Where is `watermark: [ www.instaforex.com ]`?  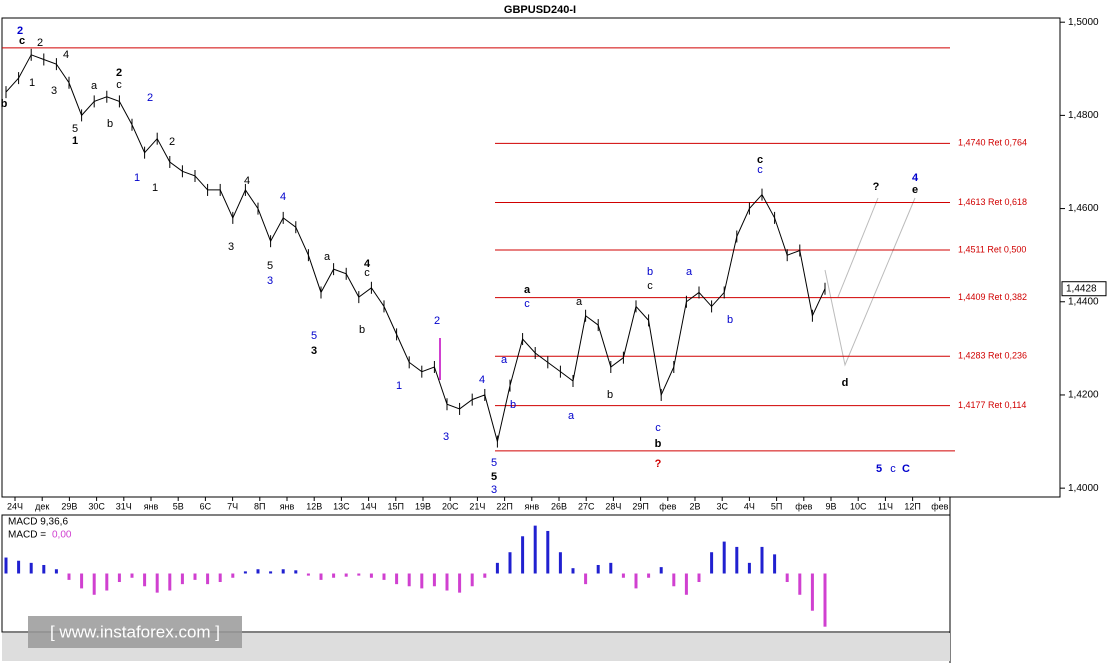 watermark: [ www.instaforex.com ] is located at coordinates (135, 631).